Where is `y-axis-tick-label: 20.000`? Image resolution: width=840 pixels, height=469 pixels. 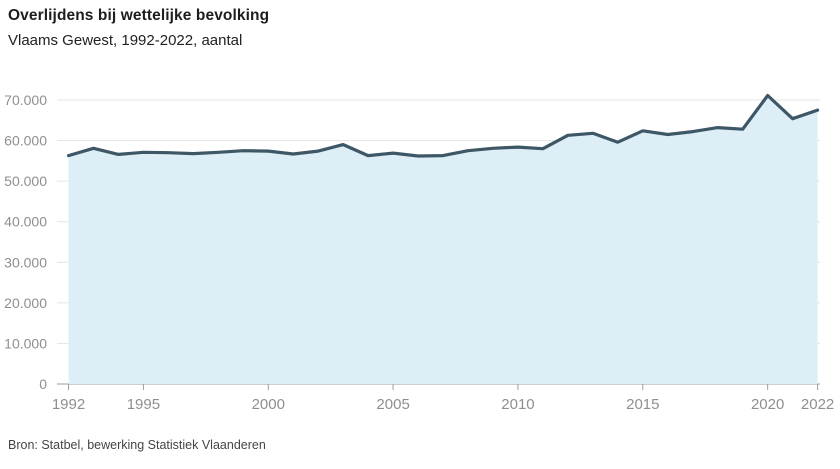 y-axis-tick-label: 20.000 is located at coordinates (25, 303).